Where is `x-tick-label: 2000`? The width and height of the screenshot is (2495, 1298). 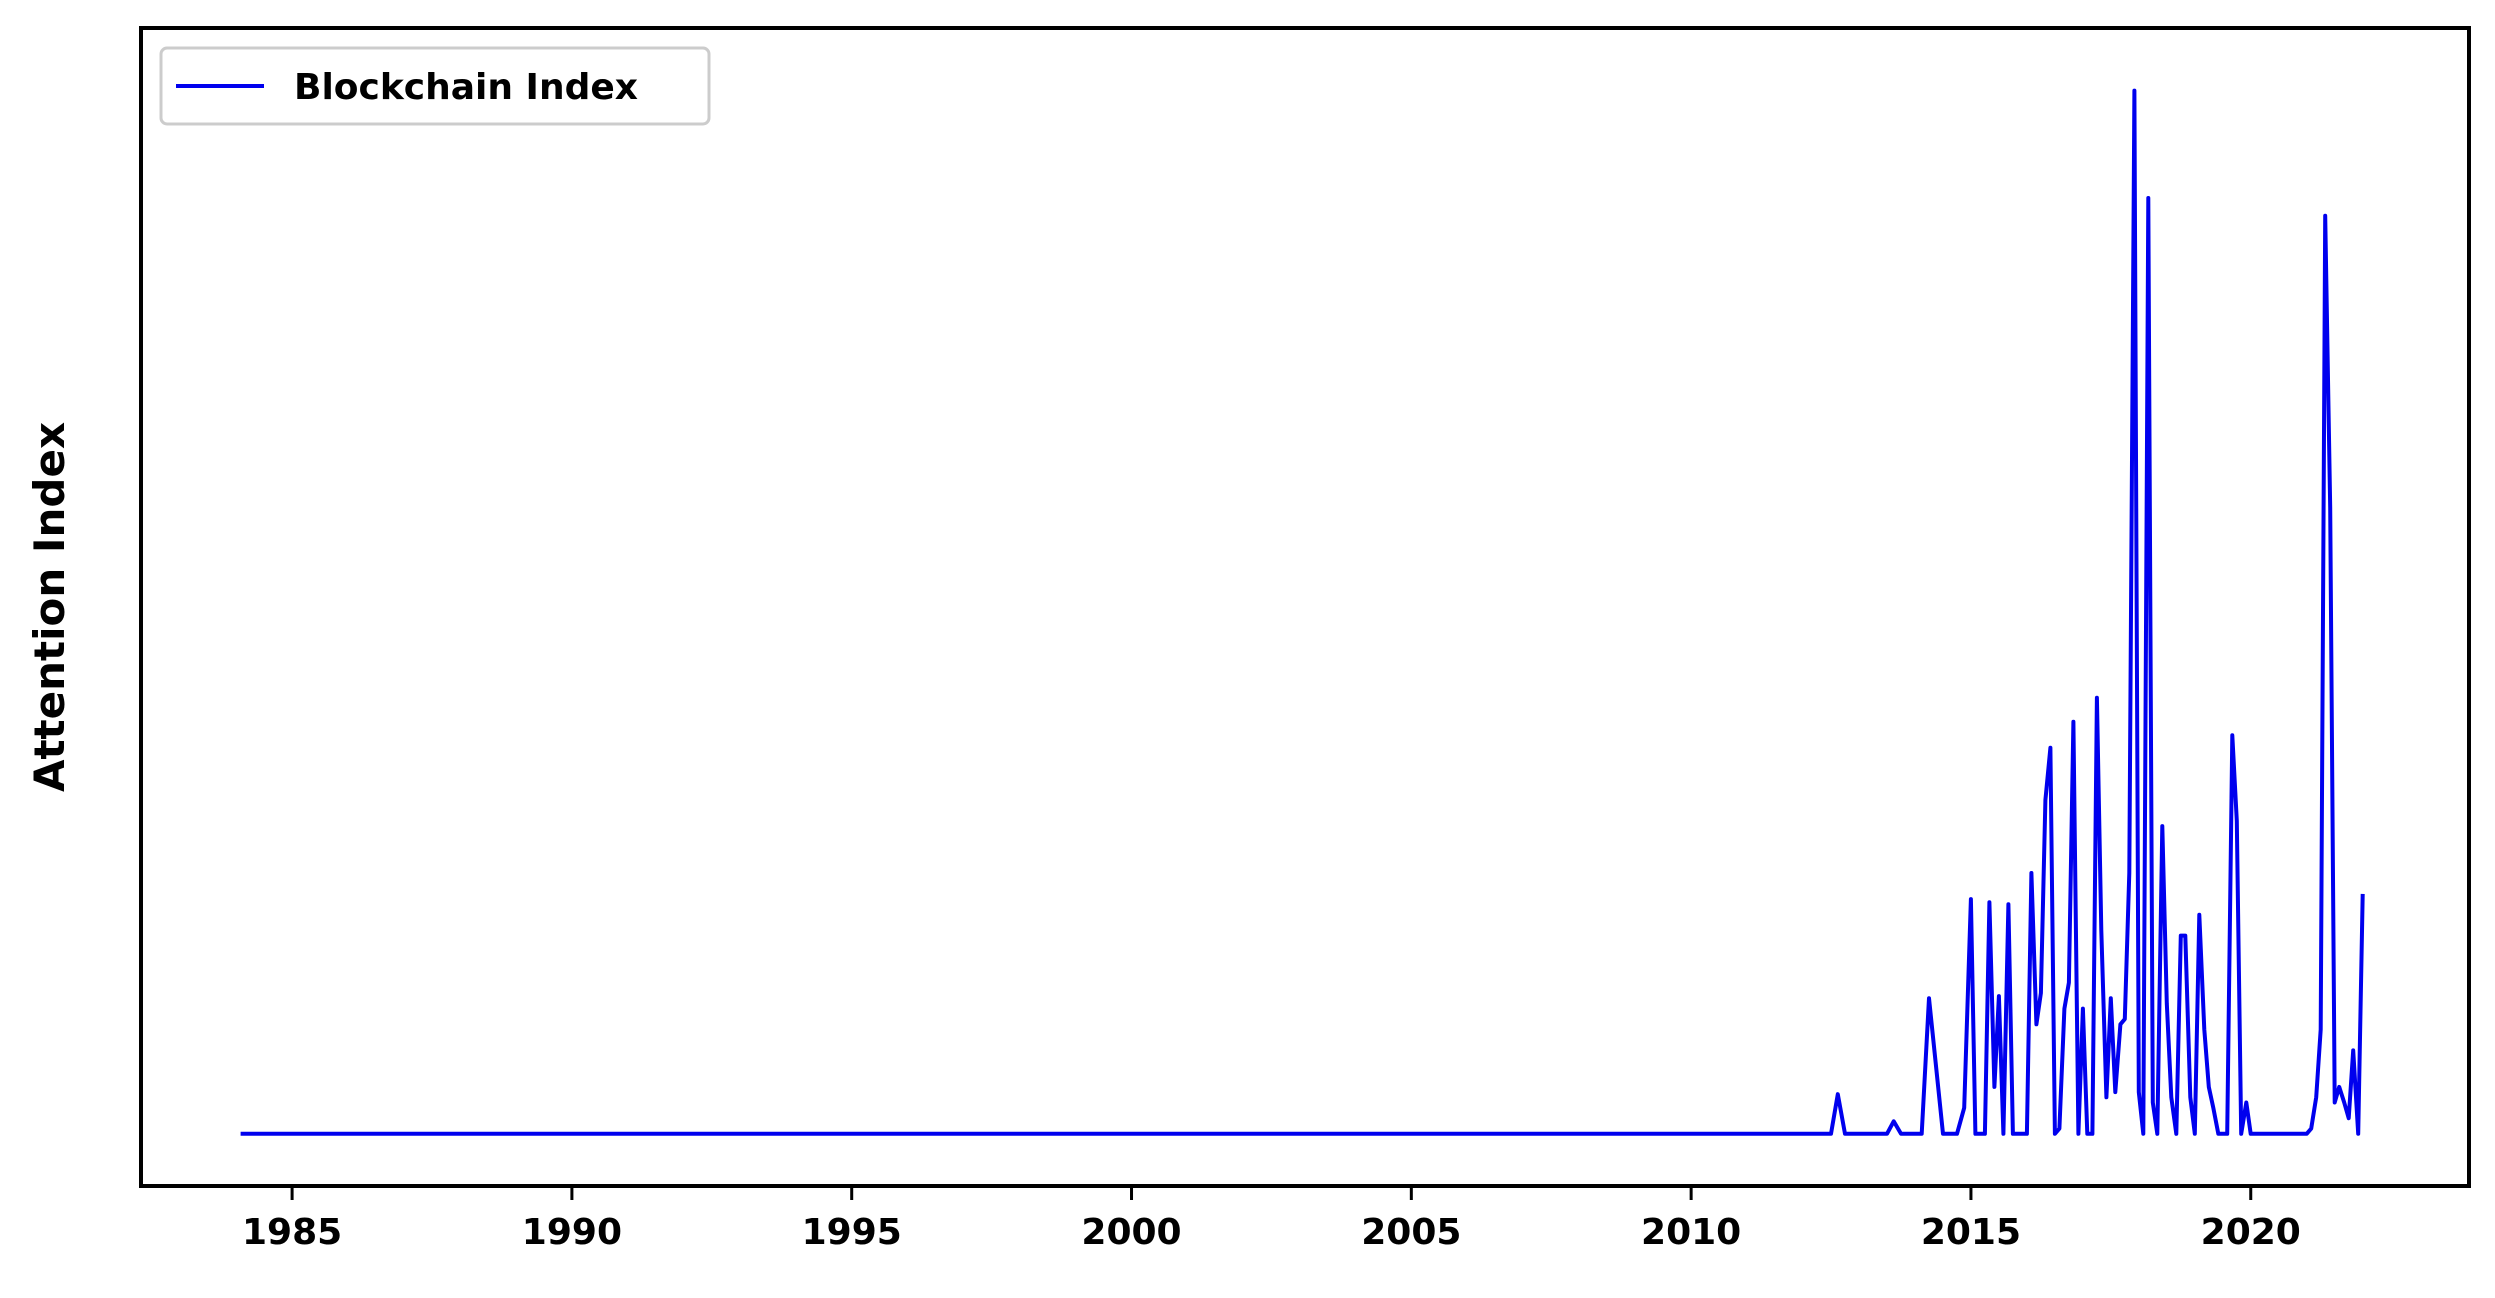 x-tick-label: 2000 is located at coordinates (1131, 1232).